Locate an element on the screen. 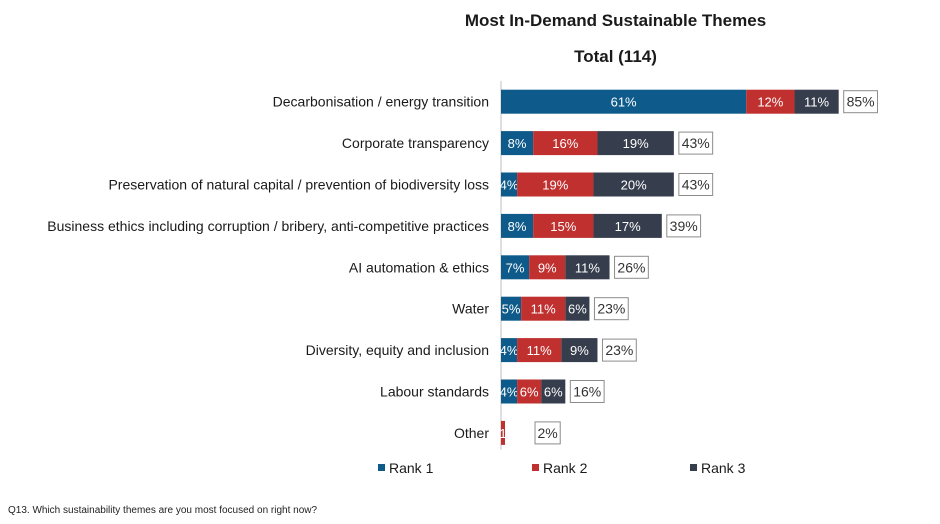 This screenshot has width=940, height=524. total-label: 39% is located at coordinates (684, 226).